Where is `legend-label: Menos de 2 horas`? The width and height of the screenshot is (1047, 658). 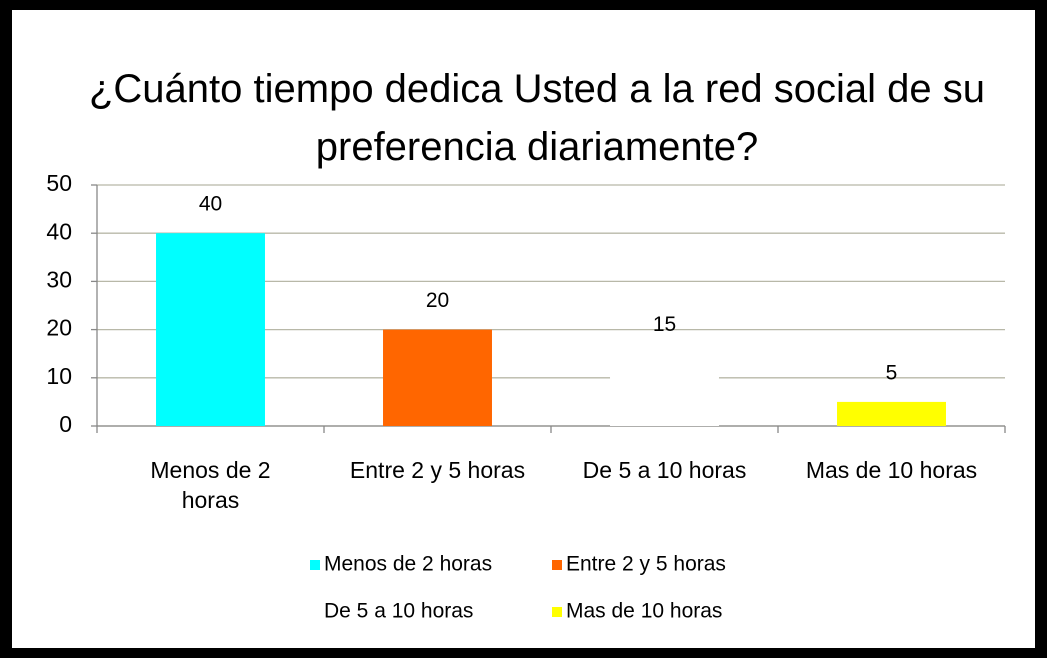 legend-label: Menos de 2 horas is located at coordinates (408, 564).